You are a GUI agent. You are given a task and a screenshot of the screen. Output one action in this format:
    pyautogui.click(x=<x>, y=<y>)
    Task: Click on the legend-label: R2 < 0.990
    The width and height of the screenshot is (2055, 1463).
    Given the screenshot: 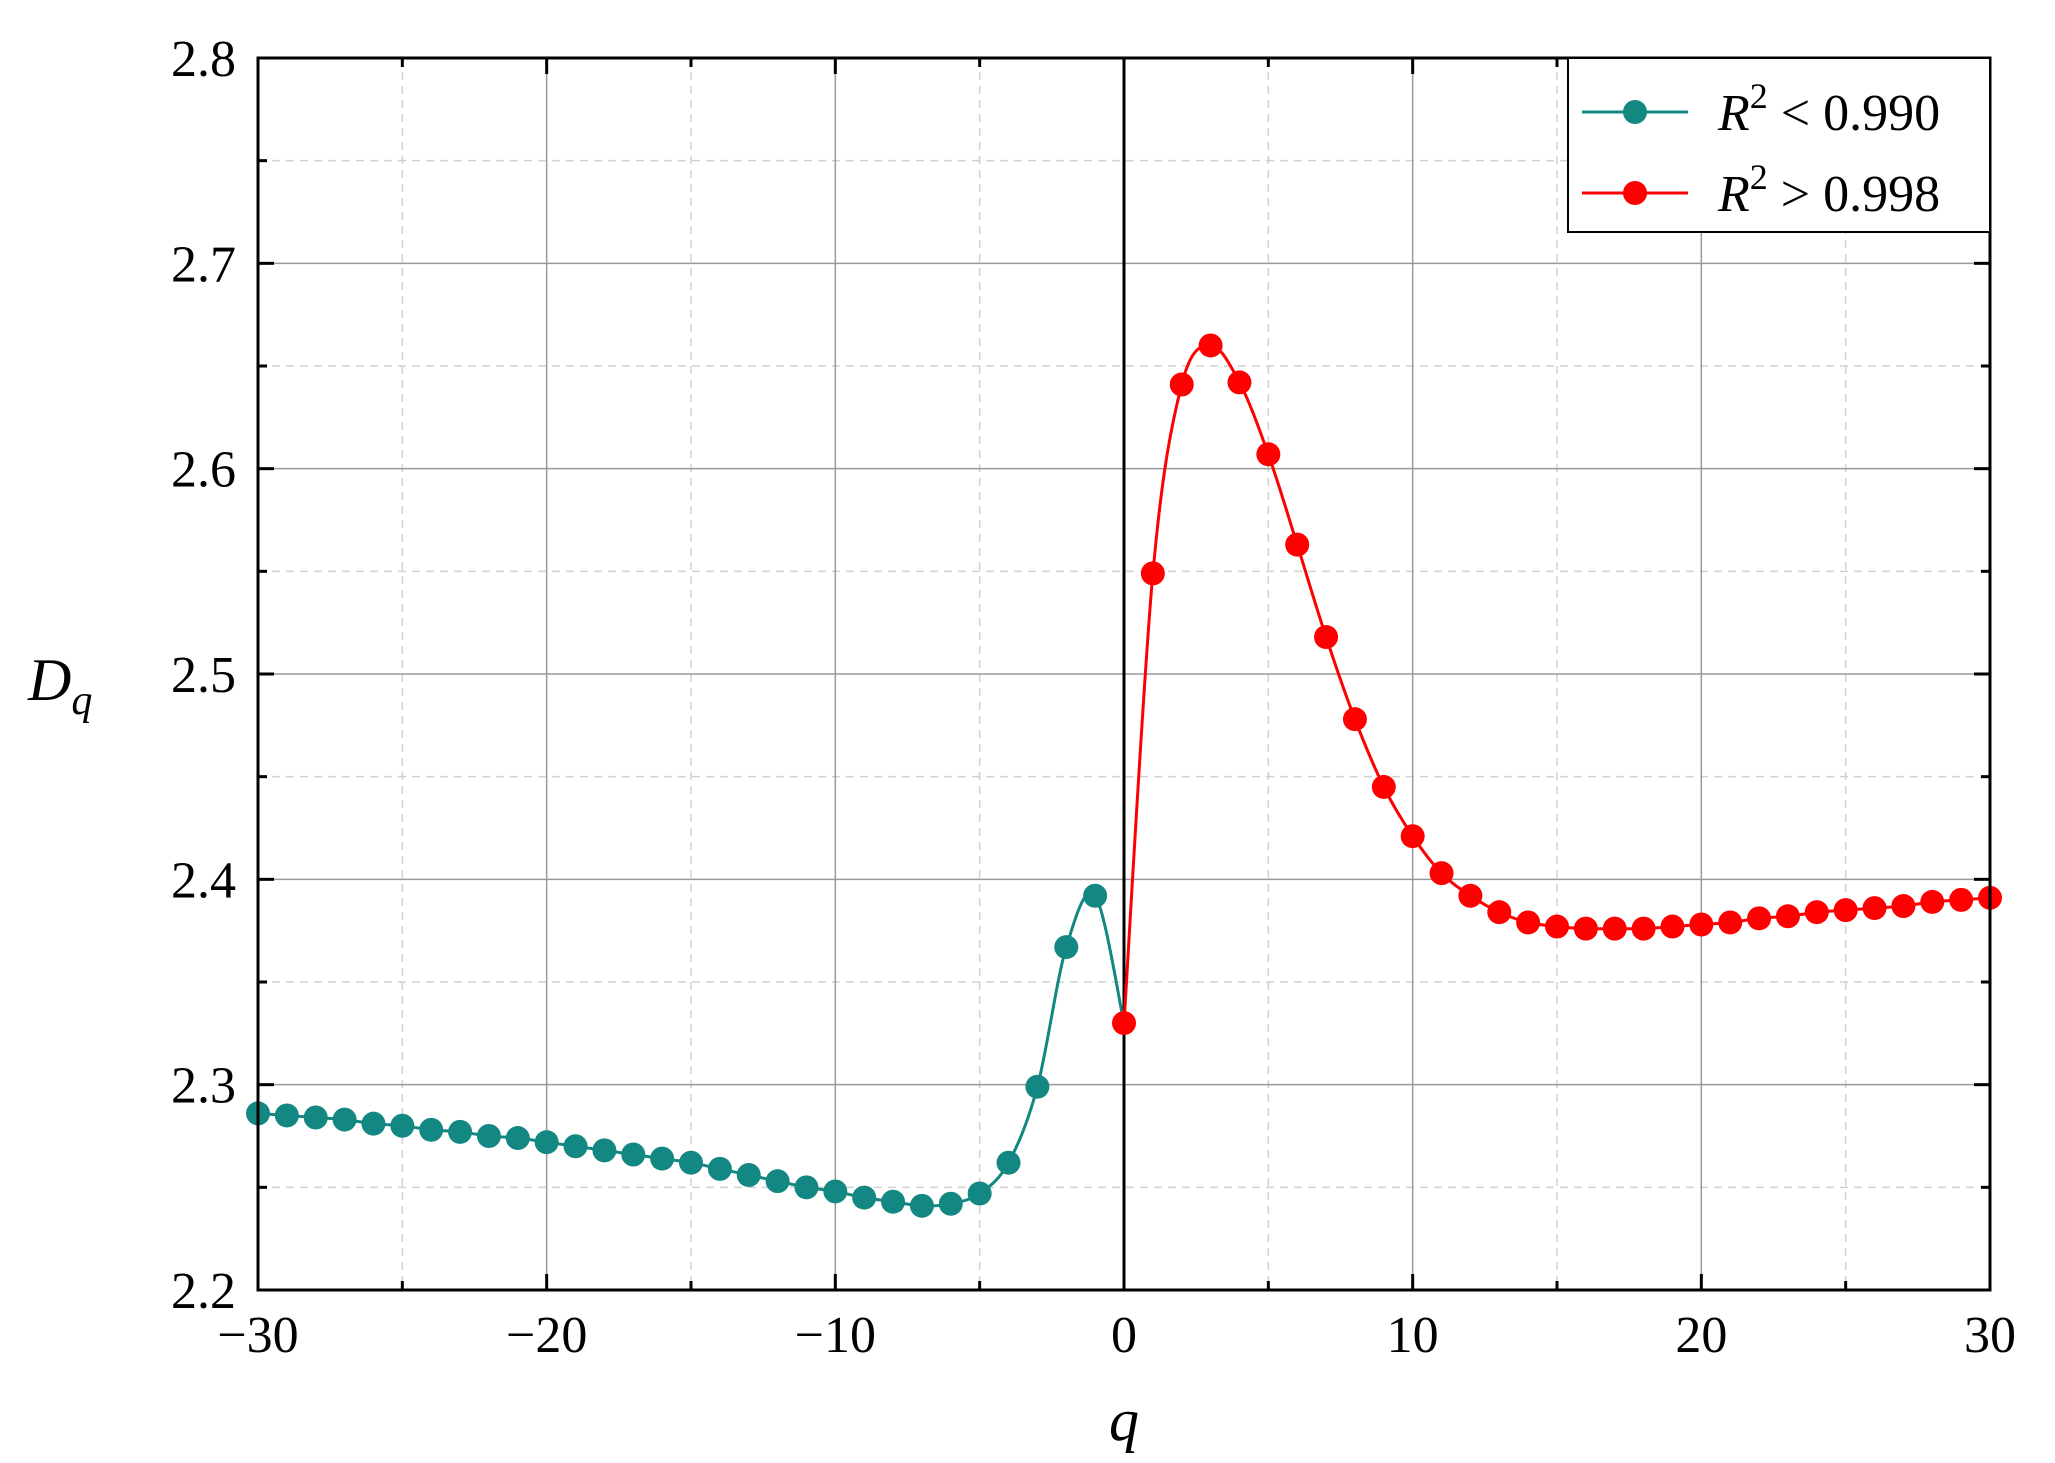 What is the action you would take?
    pyautogui.click(x=1828, y=109)
    